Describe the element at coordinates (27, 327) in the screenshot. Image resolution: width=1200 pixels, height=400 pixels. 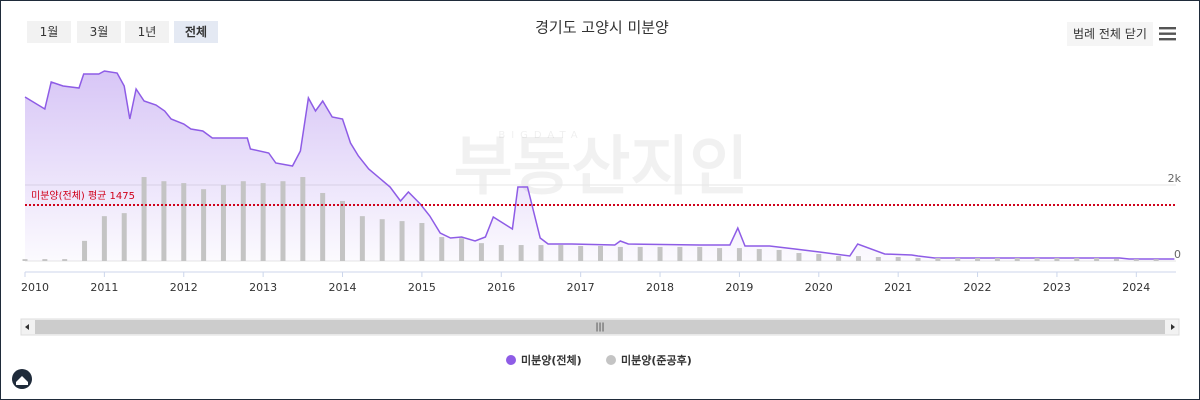
I see `scroll-left` at that location.